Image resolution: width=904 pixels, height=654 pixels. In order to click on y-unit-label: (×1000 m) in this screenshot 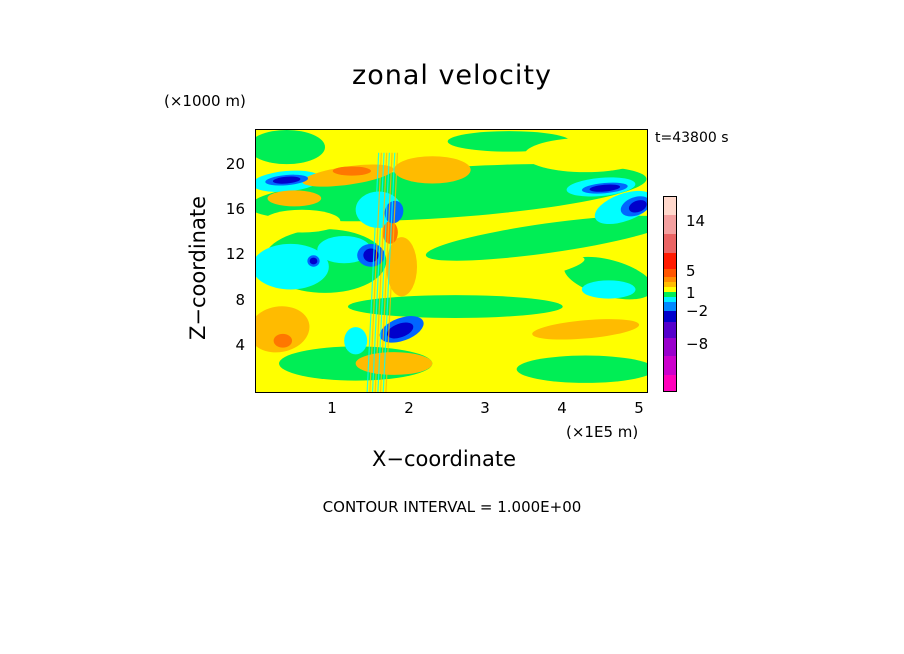, I will do `click(205, 101)`.